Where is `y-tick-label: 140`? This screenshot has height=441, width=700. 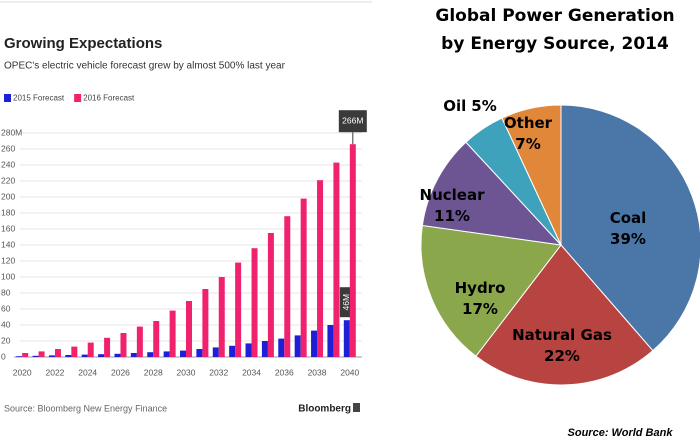 y-tick-label: 140 is located at coordinates (8, 244).